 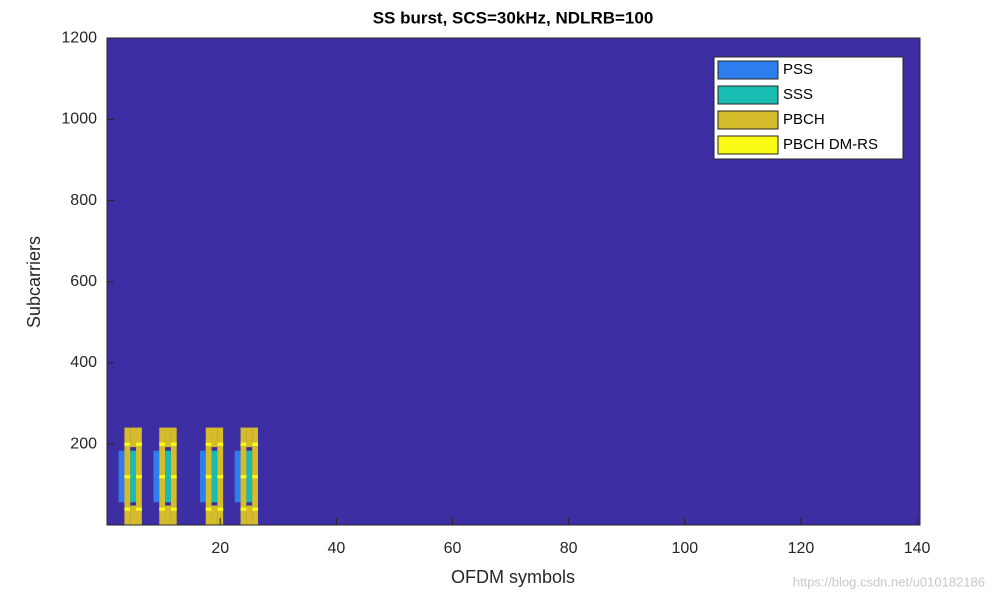 I want to click on legend-label: SSS, so click(x=798, y=94).